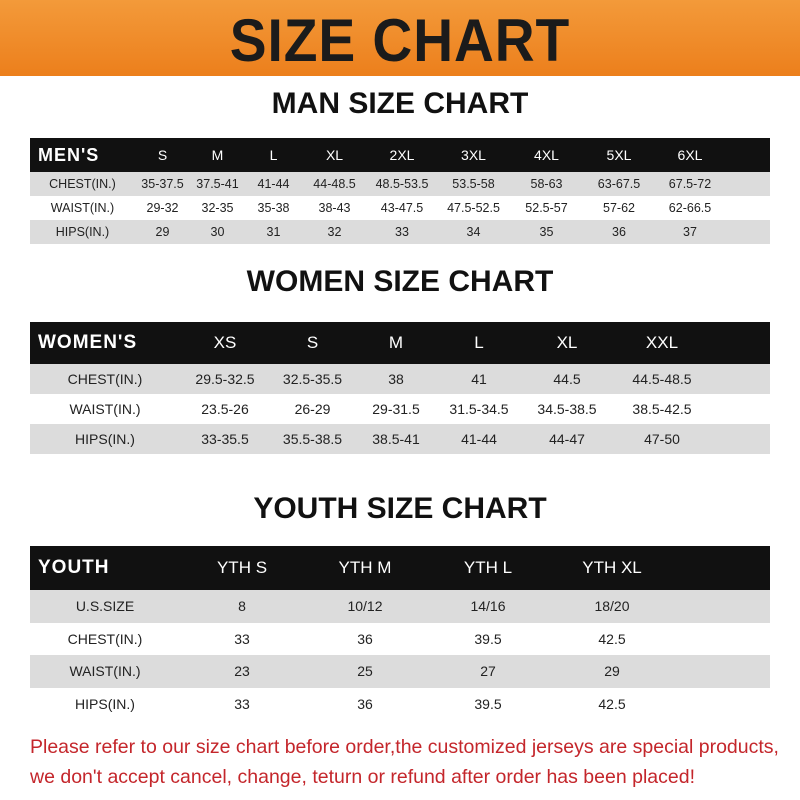  What do you see at coordinates (479, 409) in the screenshot?
I see `table-cell: 31.5-34.5` at bounding box center [479, 409].